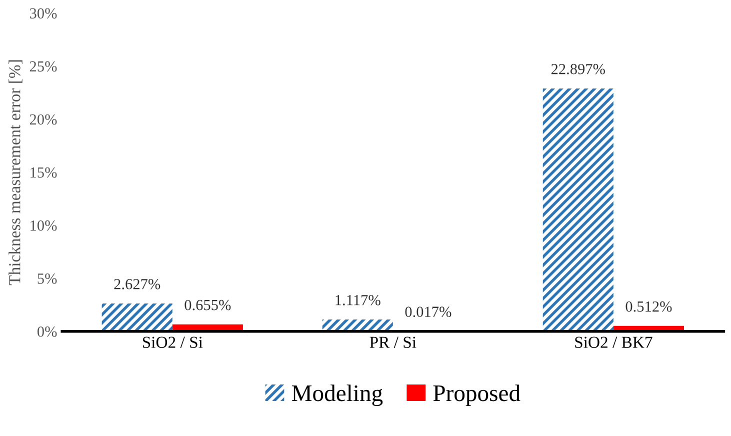 The width and height of the screenshot is (731, 436). I want to click on y-tick-label: 0%, so click(47, 331).